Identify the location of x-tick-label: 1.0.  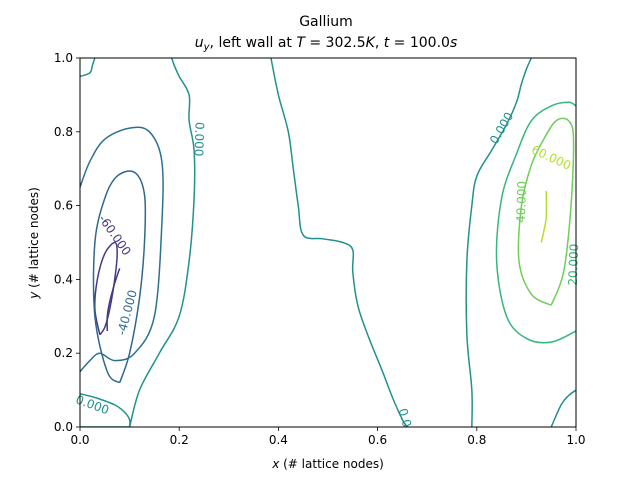
(575, 440).